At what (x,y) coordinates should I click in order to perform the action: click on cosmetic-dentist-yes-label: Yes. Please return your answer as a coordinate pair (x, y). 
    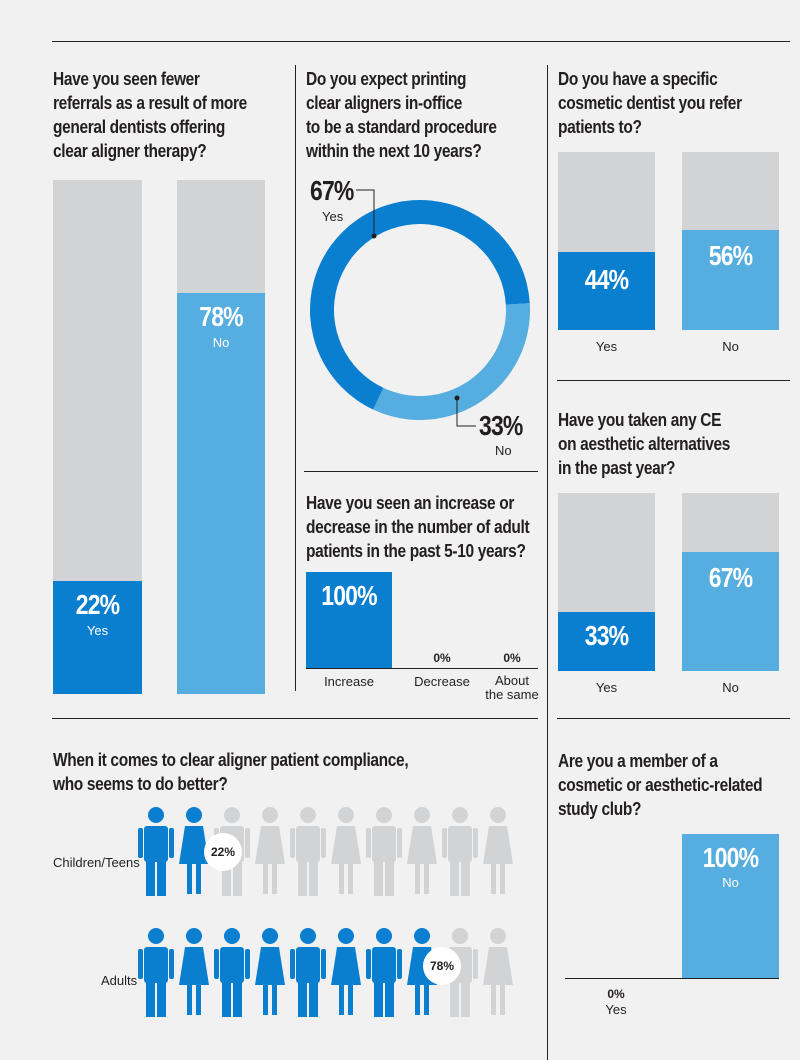
    Looking at the image, I should click on (606, 346).